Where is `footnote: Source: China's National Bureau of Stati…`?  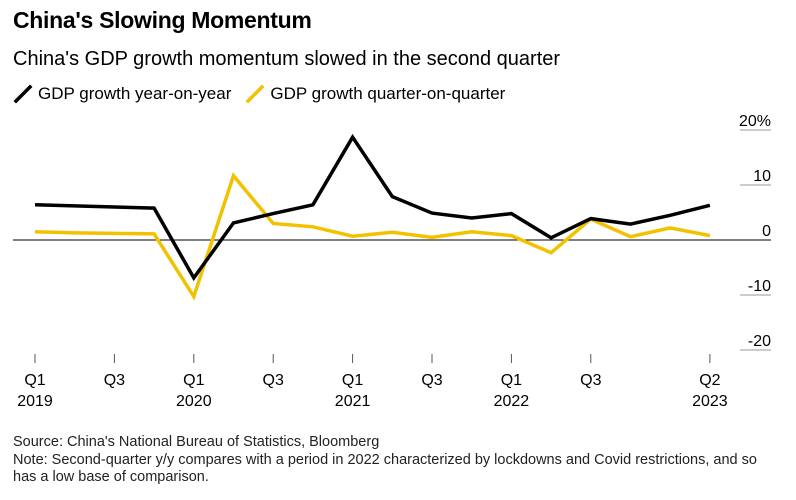
footnote: Source: China's National Bureau of Stati… is located at coordinates (398, 460).